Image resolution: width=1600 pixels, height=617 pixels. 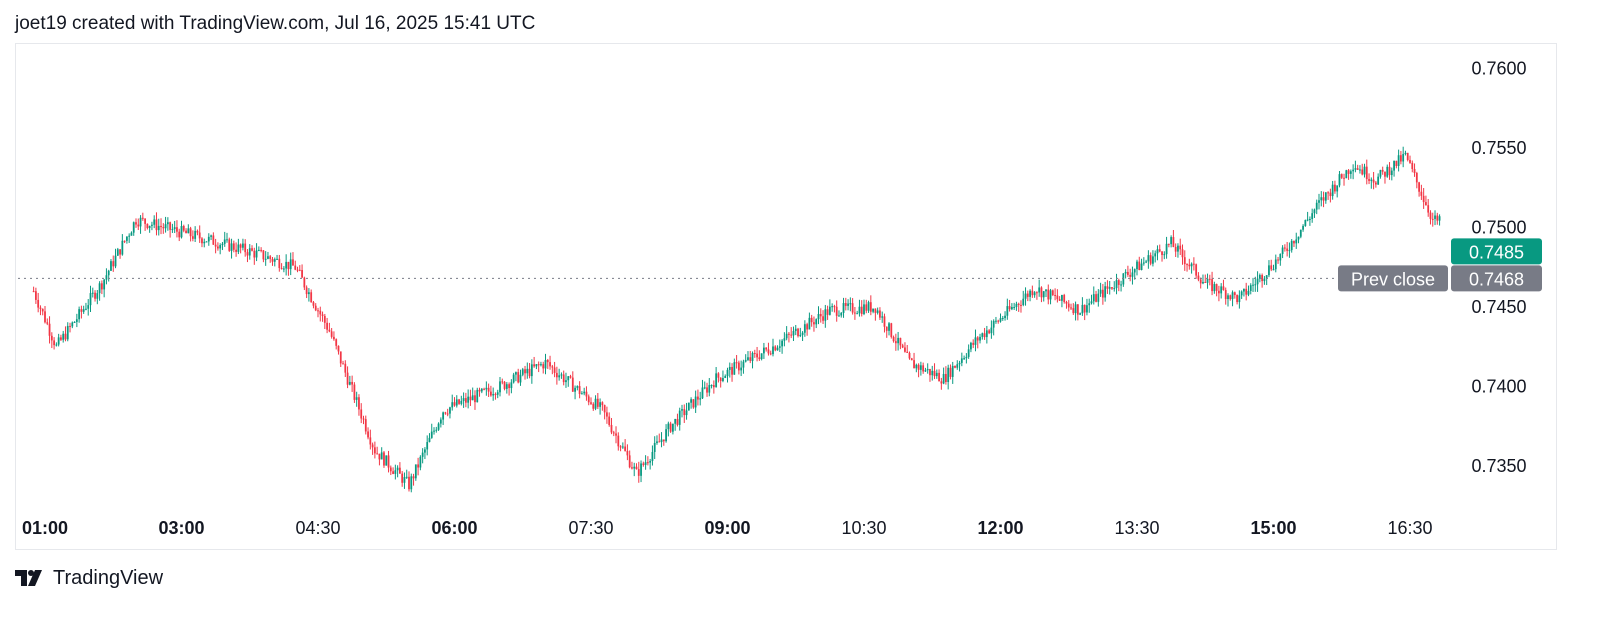 I want to click on price-labels: 0.7485 Prev close 0.7468, so click(x=1440, y=265).